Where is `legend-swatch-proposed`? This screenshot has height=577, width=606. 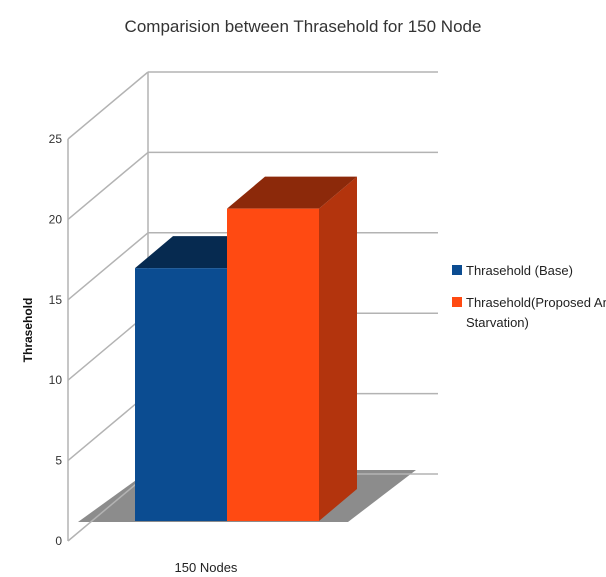 legend-swatch-proposed is located at coordinates (457, 302).